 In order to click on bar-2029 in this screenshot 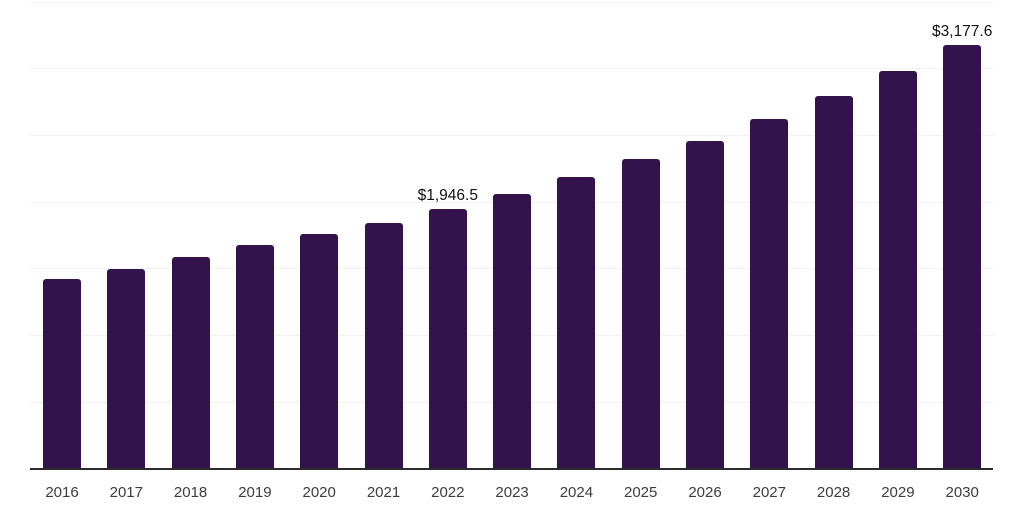, I will do `click(897, 270)`.